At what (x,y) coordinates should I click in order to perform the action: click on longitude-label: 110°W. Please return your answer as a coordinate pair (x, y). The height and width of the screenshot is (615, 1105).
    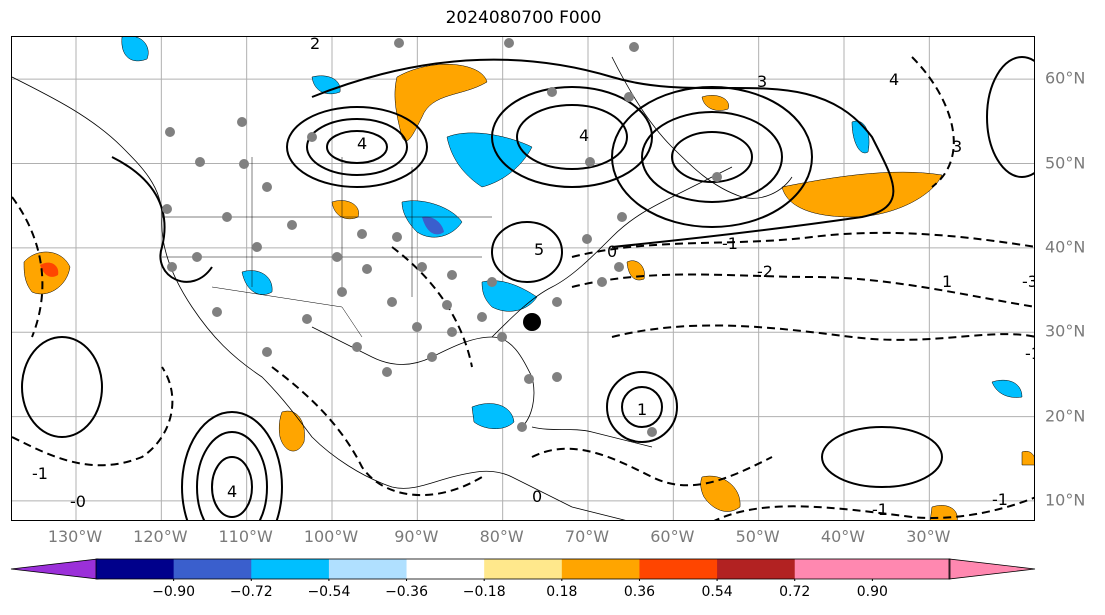
    Looking at the image, I should click on (245, 536).